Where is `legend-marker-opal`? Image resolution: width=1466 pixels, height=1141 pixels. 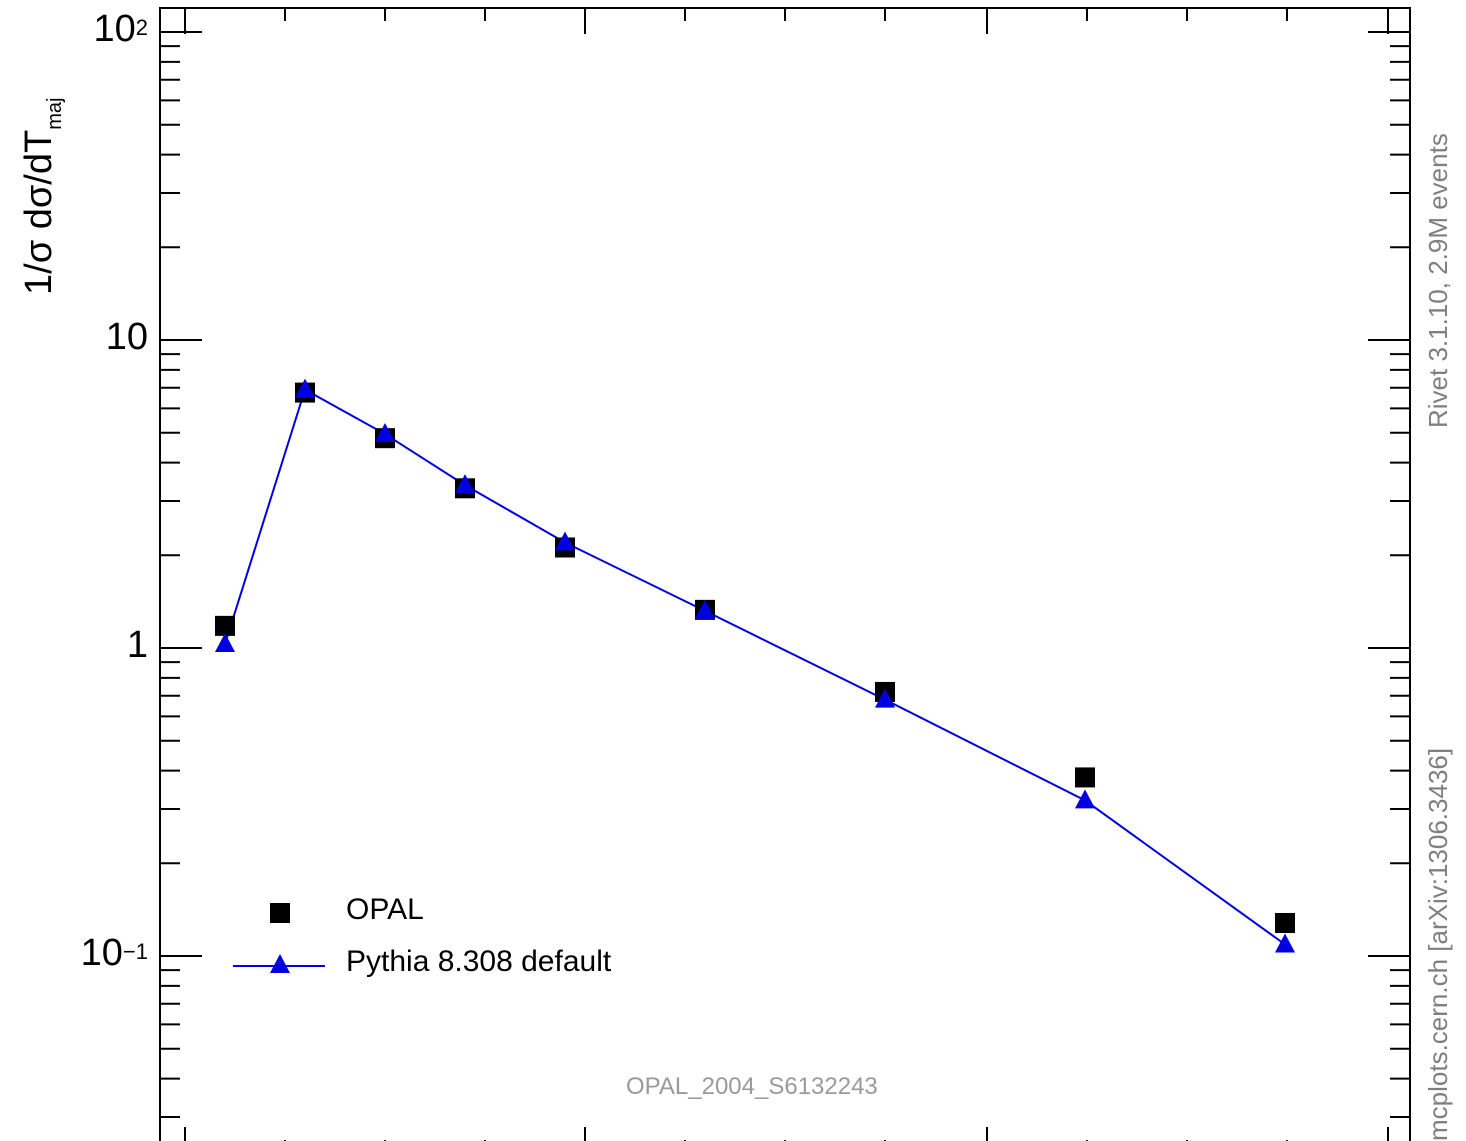 legend-marker-opal is located at coordinates (280, 913).